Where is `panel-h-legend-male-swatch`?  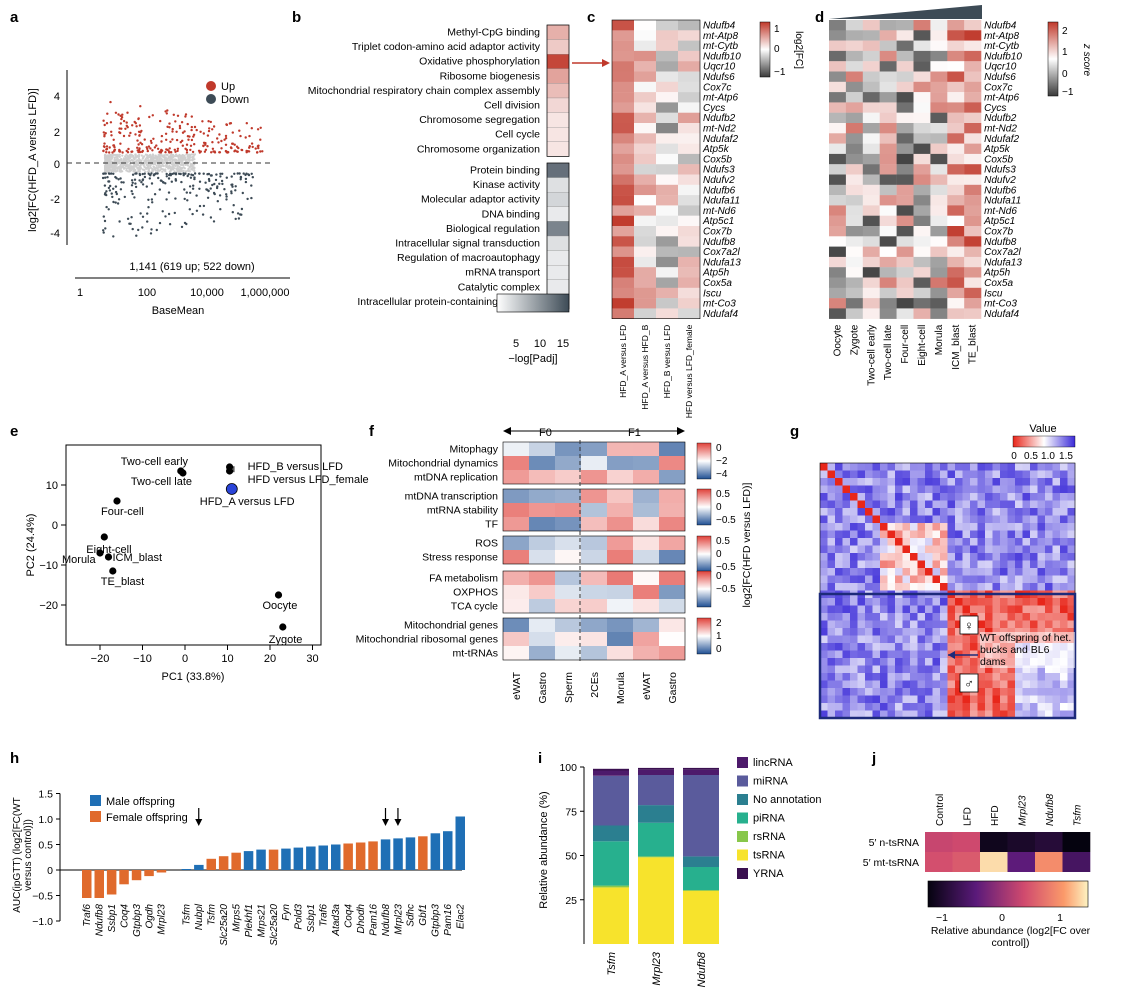 panel-h-legend-male-swatch is located at coordinates (95, 800).